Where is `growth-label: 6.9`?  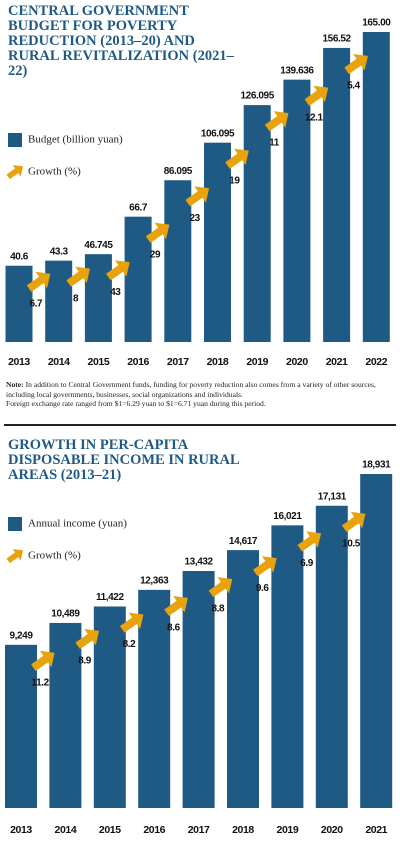 growth-label: 6.9 is located at coordinates (307, 563).